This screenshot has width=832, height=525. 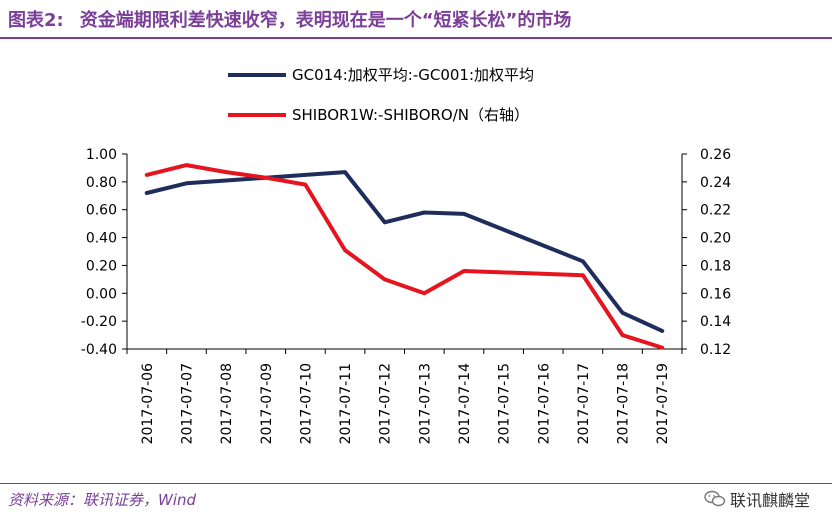 I want to click on title-divider, so click(x=416, y=38).